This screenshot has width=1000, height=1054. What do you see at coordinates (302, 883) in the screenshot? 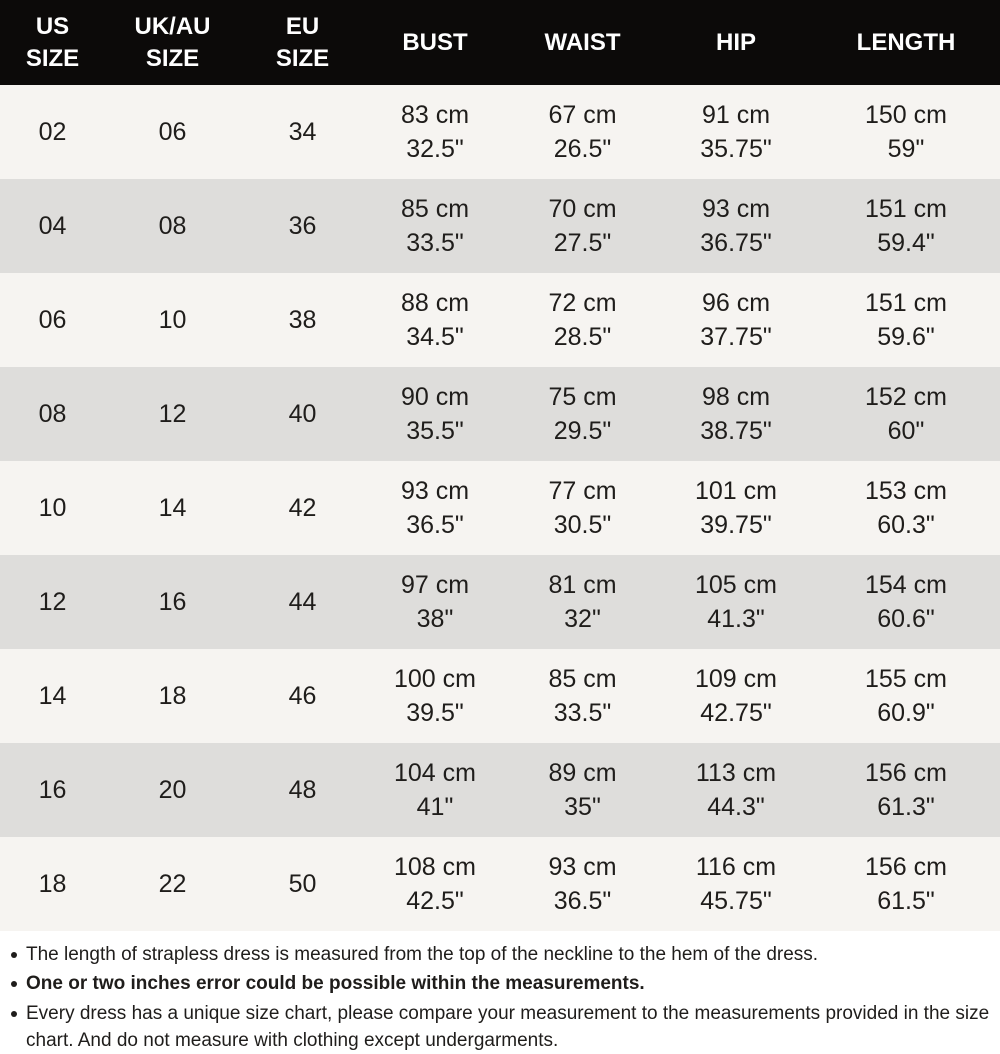
I see `table-cell: 50` at bounding box center [302, 883].